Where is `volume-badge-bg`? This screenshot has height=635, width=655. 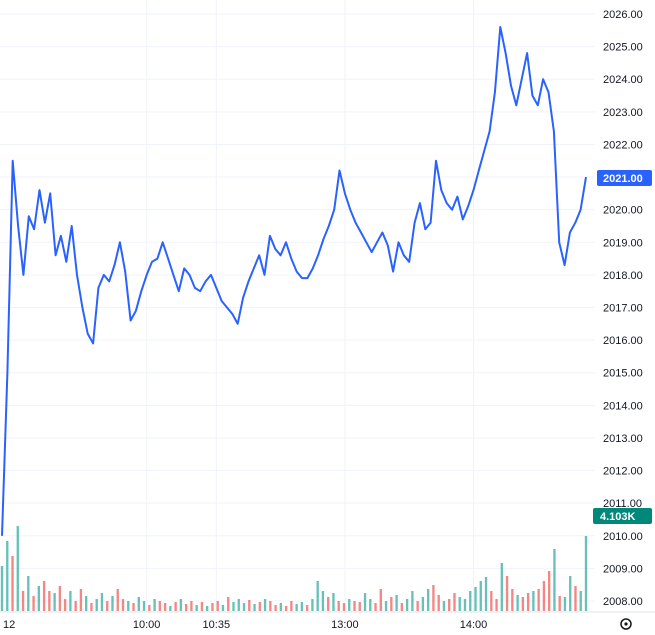 volume-badge-bg is located at coordinates (622, 516).